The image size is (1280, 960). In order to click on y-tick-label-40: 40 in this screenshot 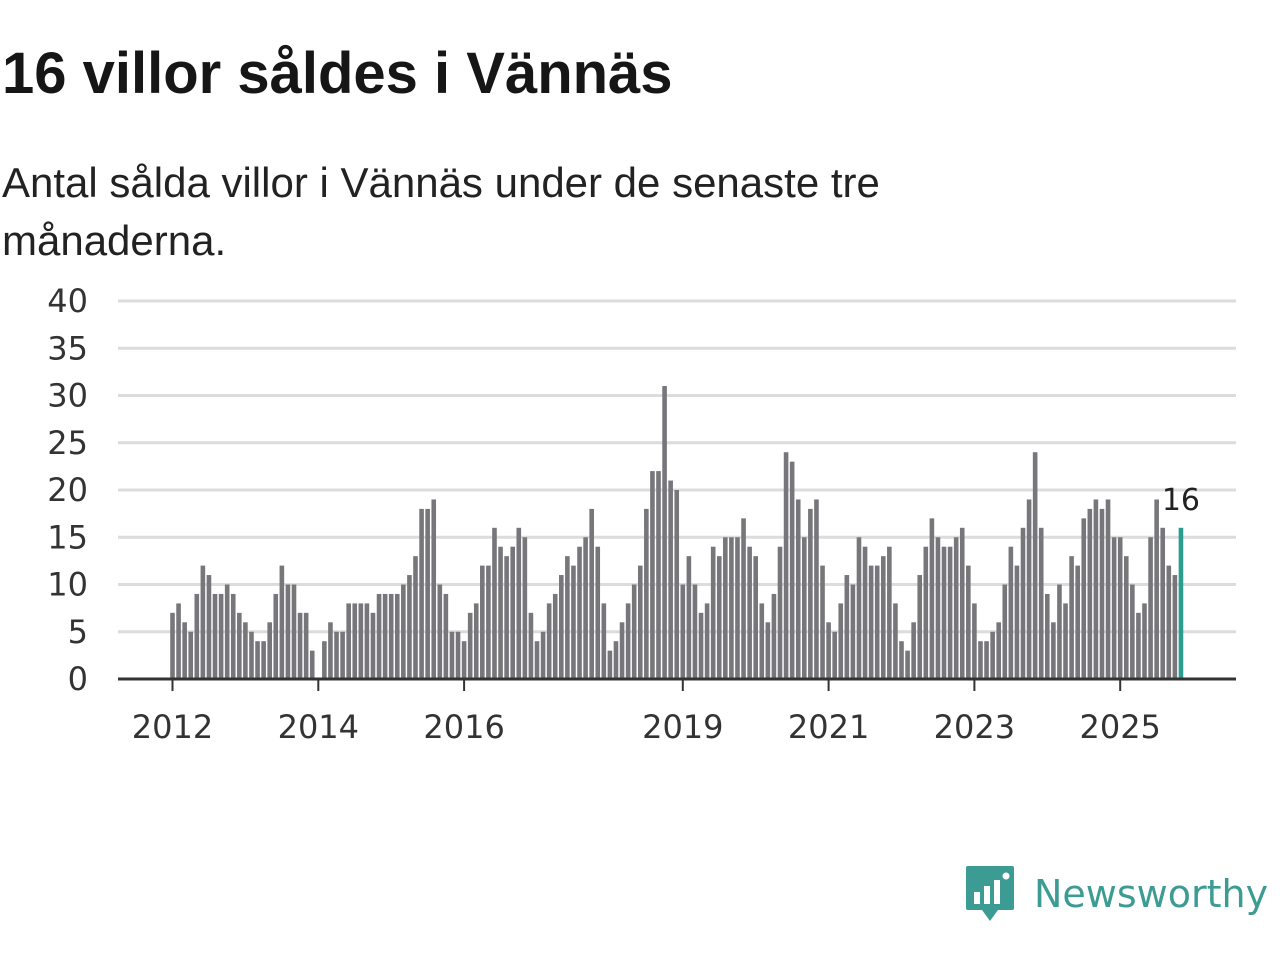, I will do `click(67, 301)`.